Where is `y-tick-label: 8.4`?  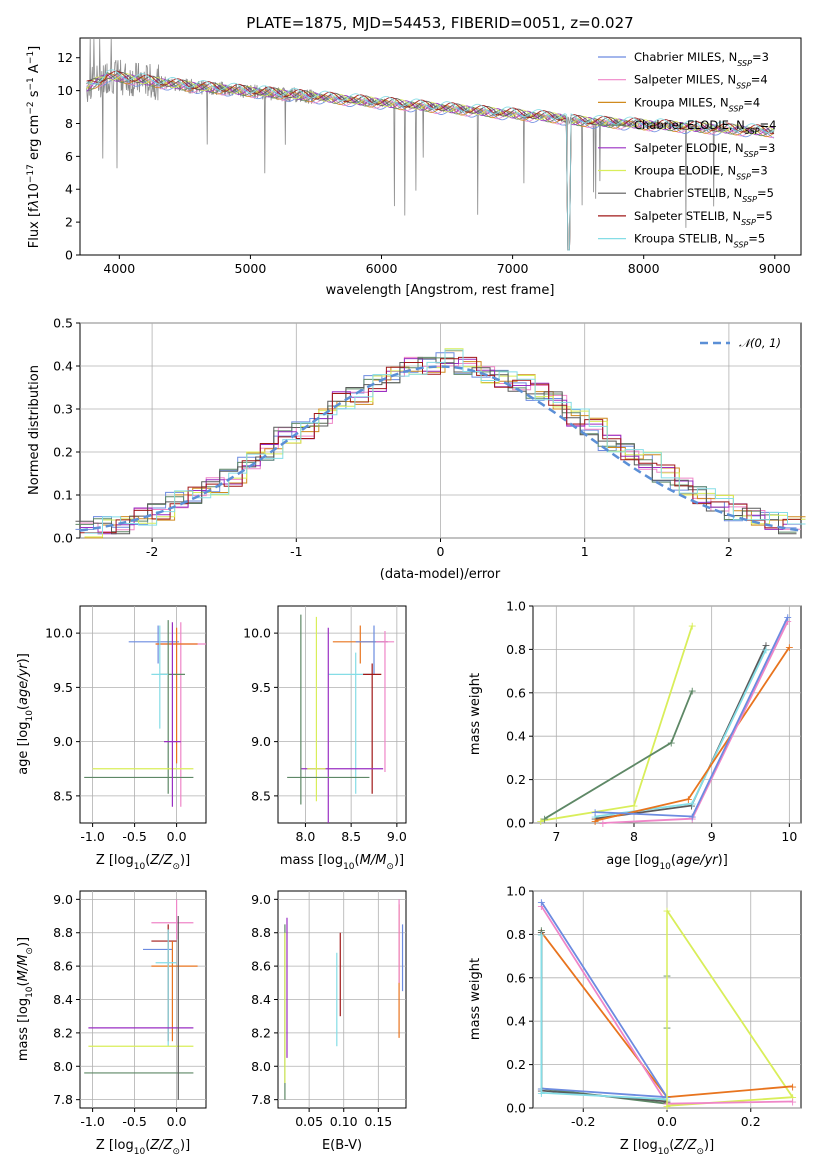 y-tick-label: 8.4 is located at coordinates (63, 999).